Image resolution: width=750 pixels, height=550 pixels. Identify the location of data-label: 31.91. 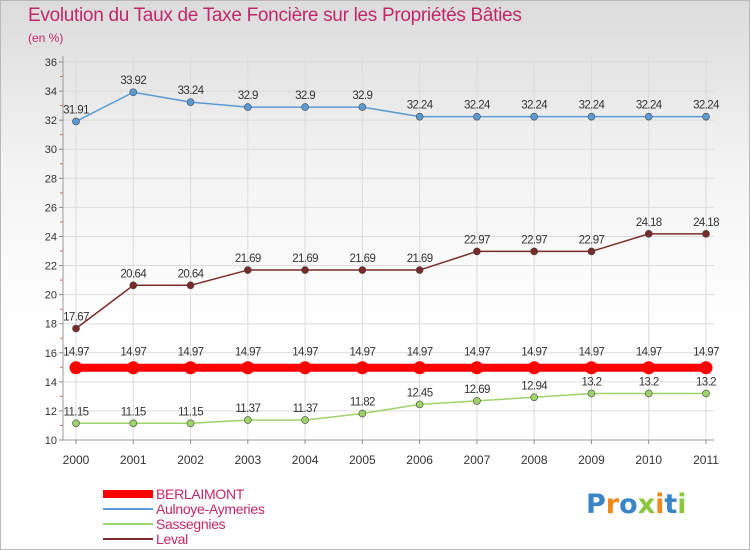
(76, 110).